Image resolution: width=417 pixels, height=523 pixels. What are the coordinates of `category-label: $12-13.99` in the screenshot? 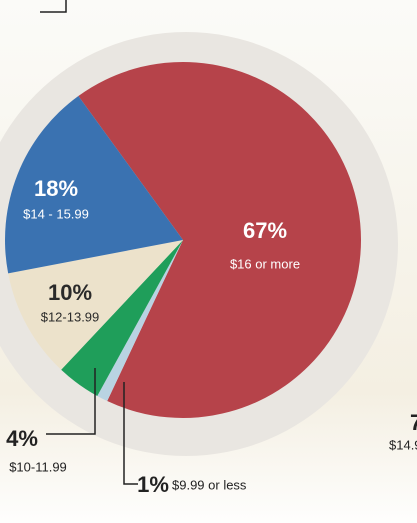 It's located at (70, 316).